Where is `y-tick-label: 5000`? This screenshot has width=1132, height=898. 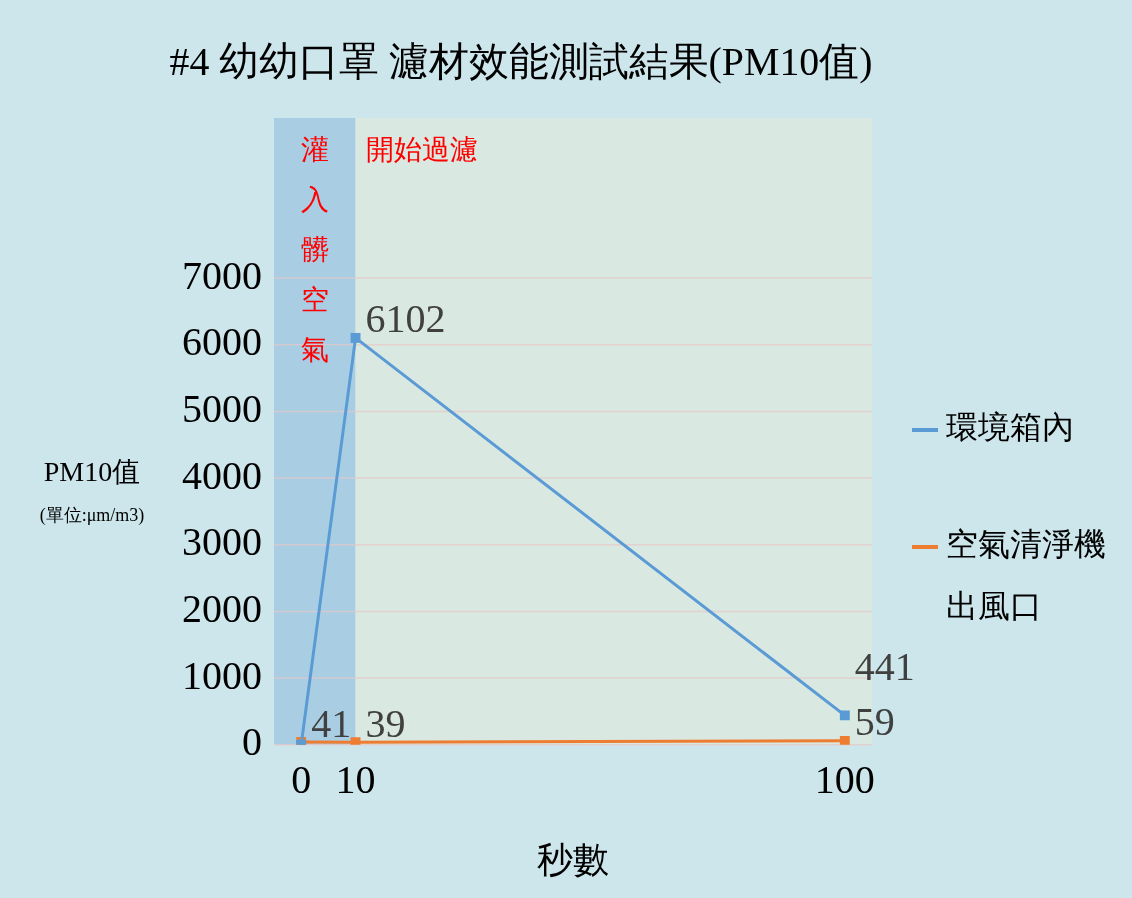 y-tick-label: 5000 is located at coordinates (222, 408).